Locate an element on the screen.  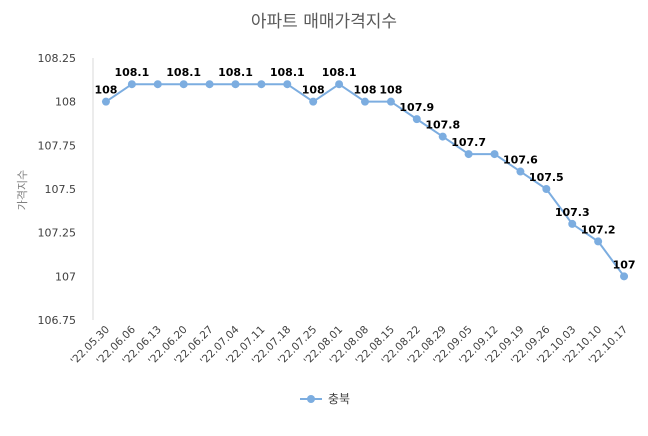
data-label: 107.2 is located at coordinates (598, 229).